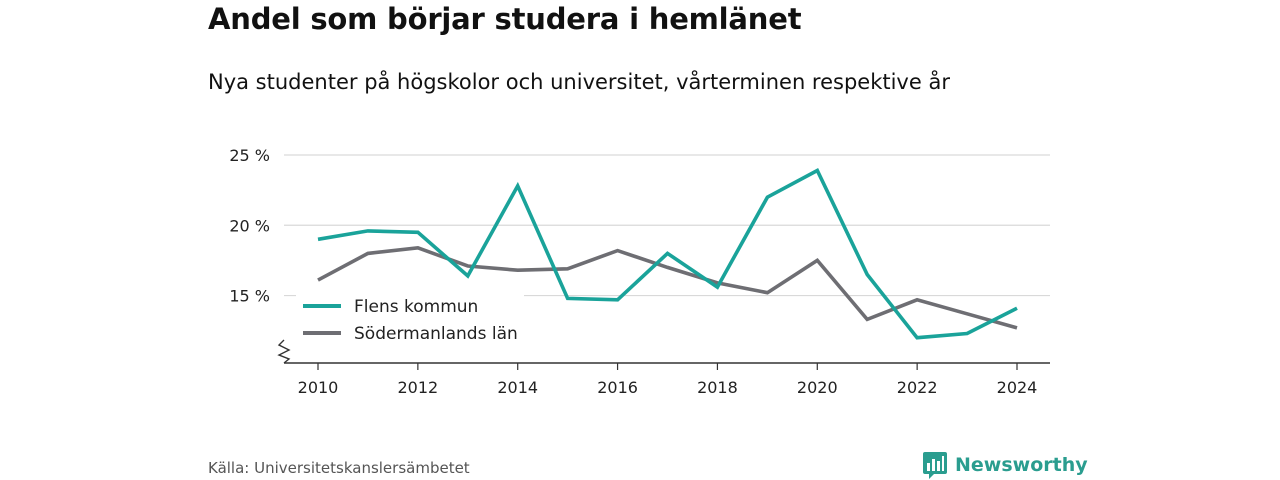 The image size is (1280, 480). Describe the element at coordinates (318, 387) in the screenshot. I see `x-tick-label: 2010` at that location.